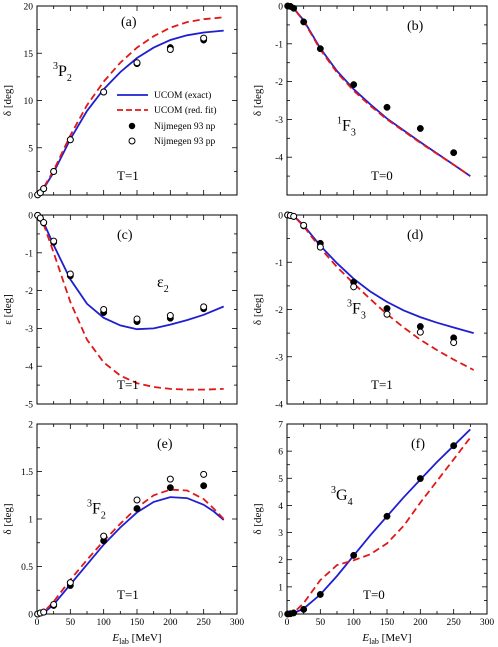  What do you see at coordinates (374, 594) in the screenshot?
I see `isospin-label: T=0` at bounding box center [374, 594].